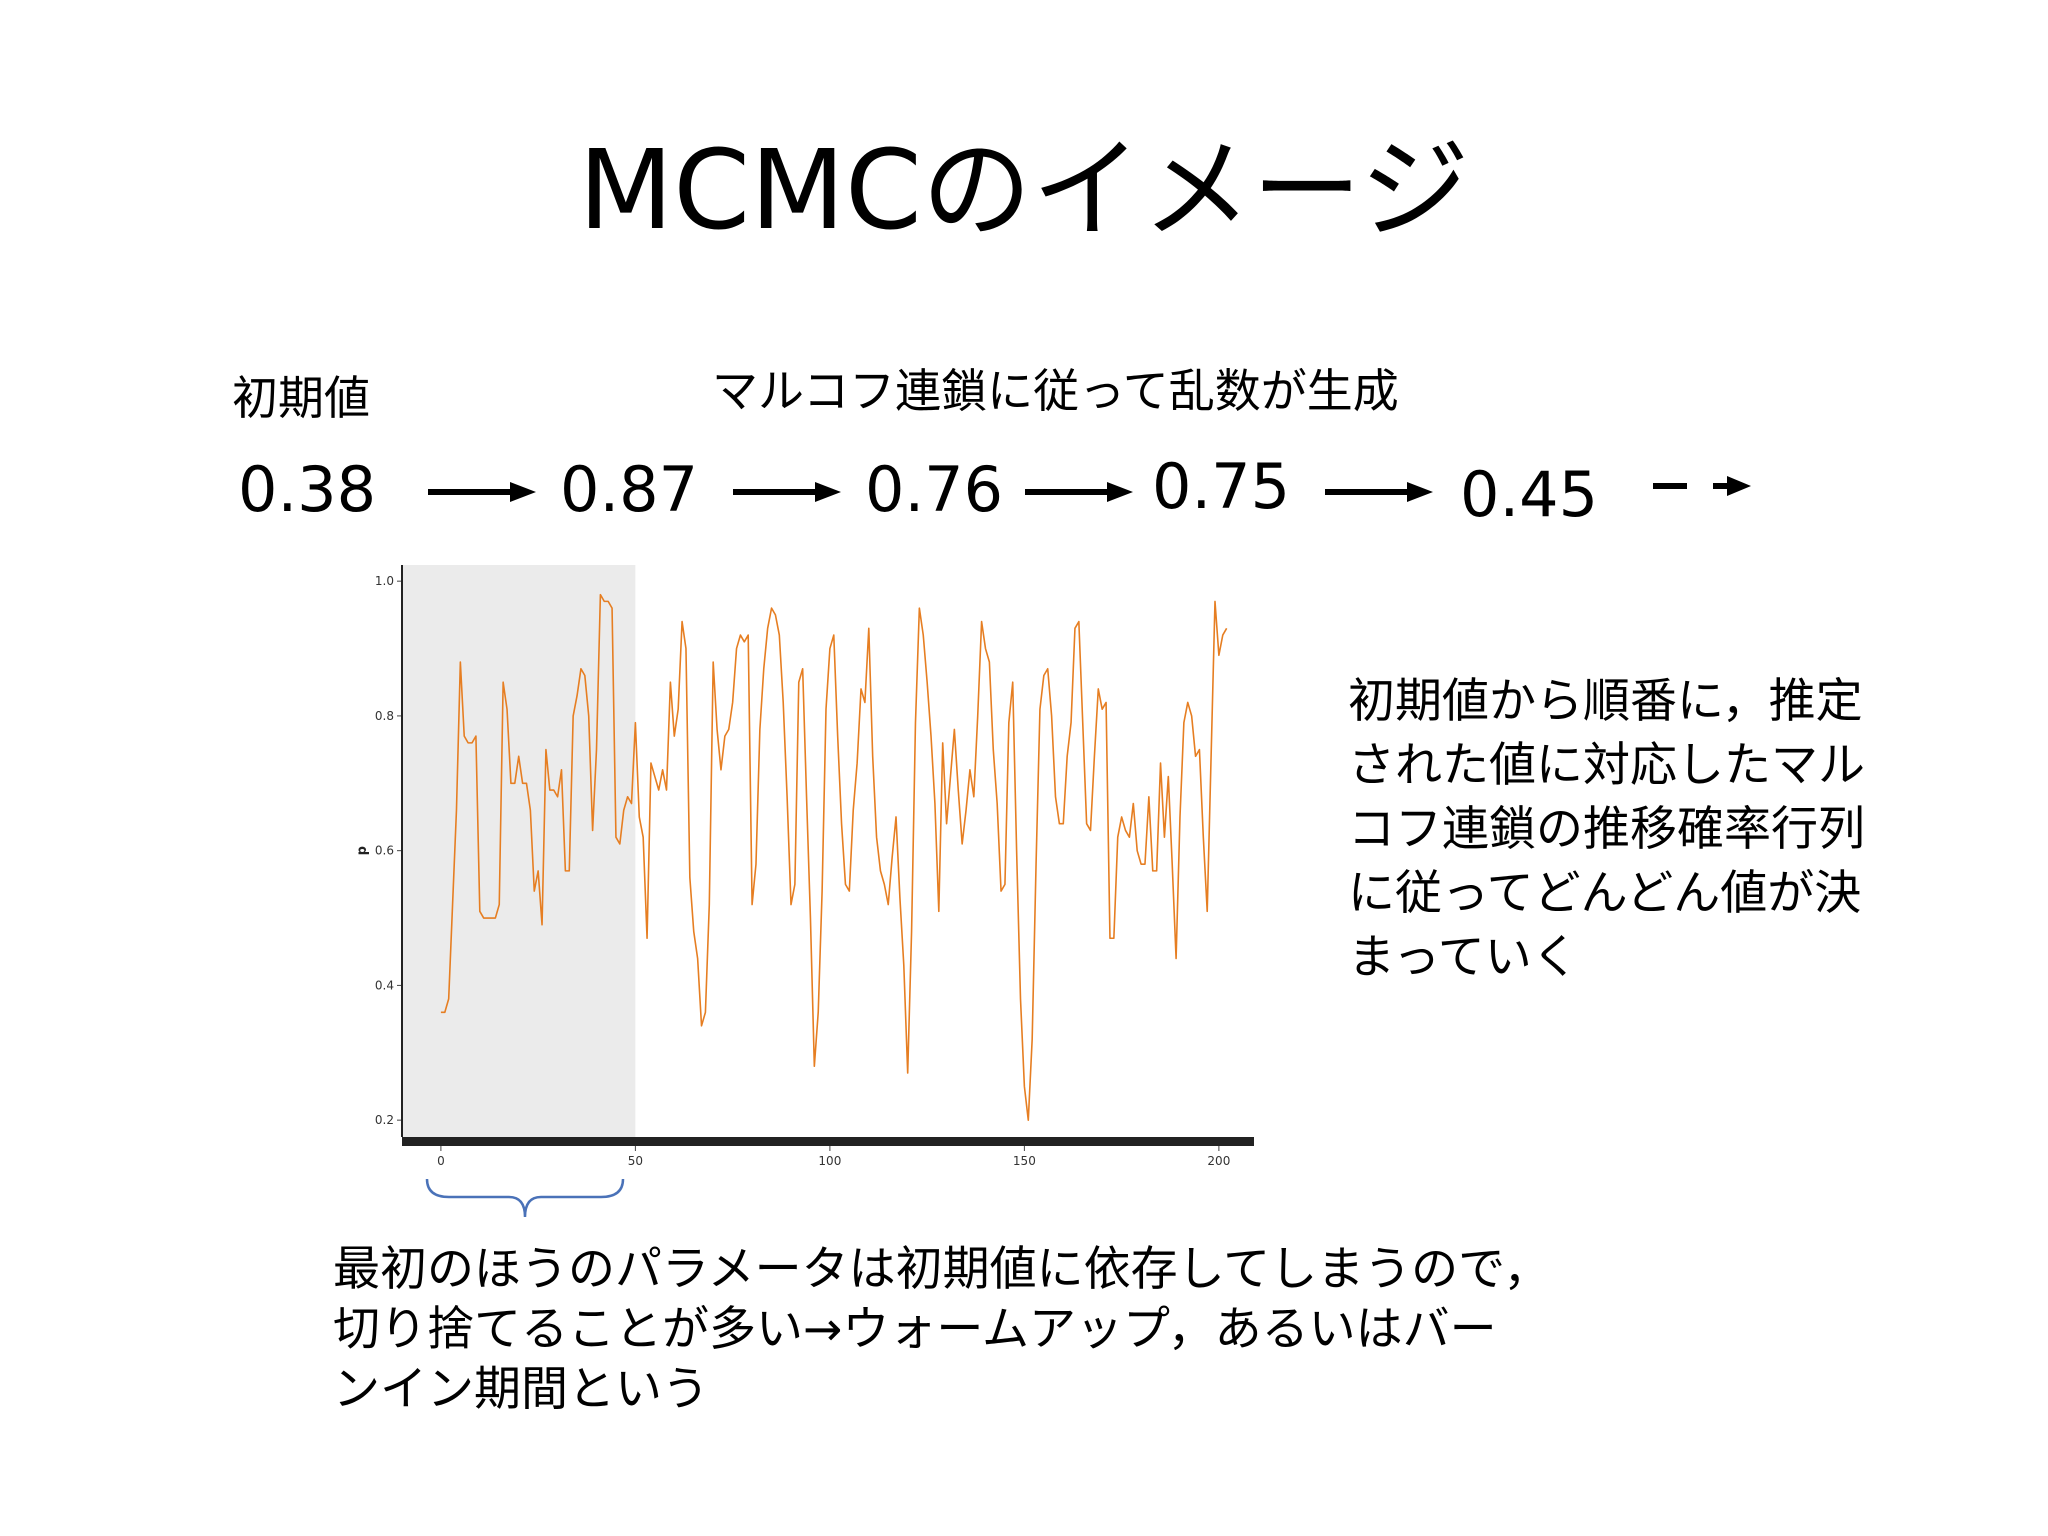 This screenshot has height=1536, width=2048. What do you see at coordinates (384, 716) in the screenshot?
I see `y-tick-label: 0.8` at bounding box center [384, 716].